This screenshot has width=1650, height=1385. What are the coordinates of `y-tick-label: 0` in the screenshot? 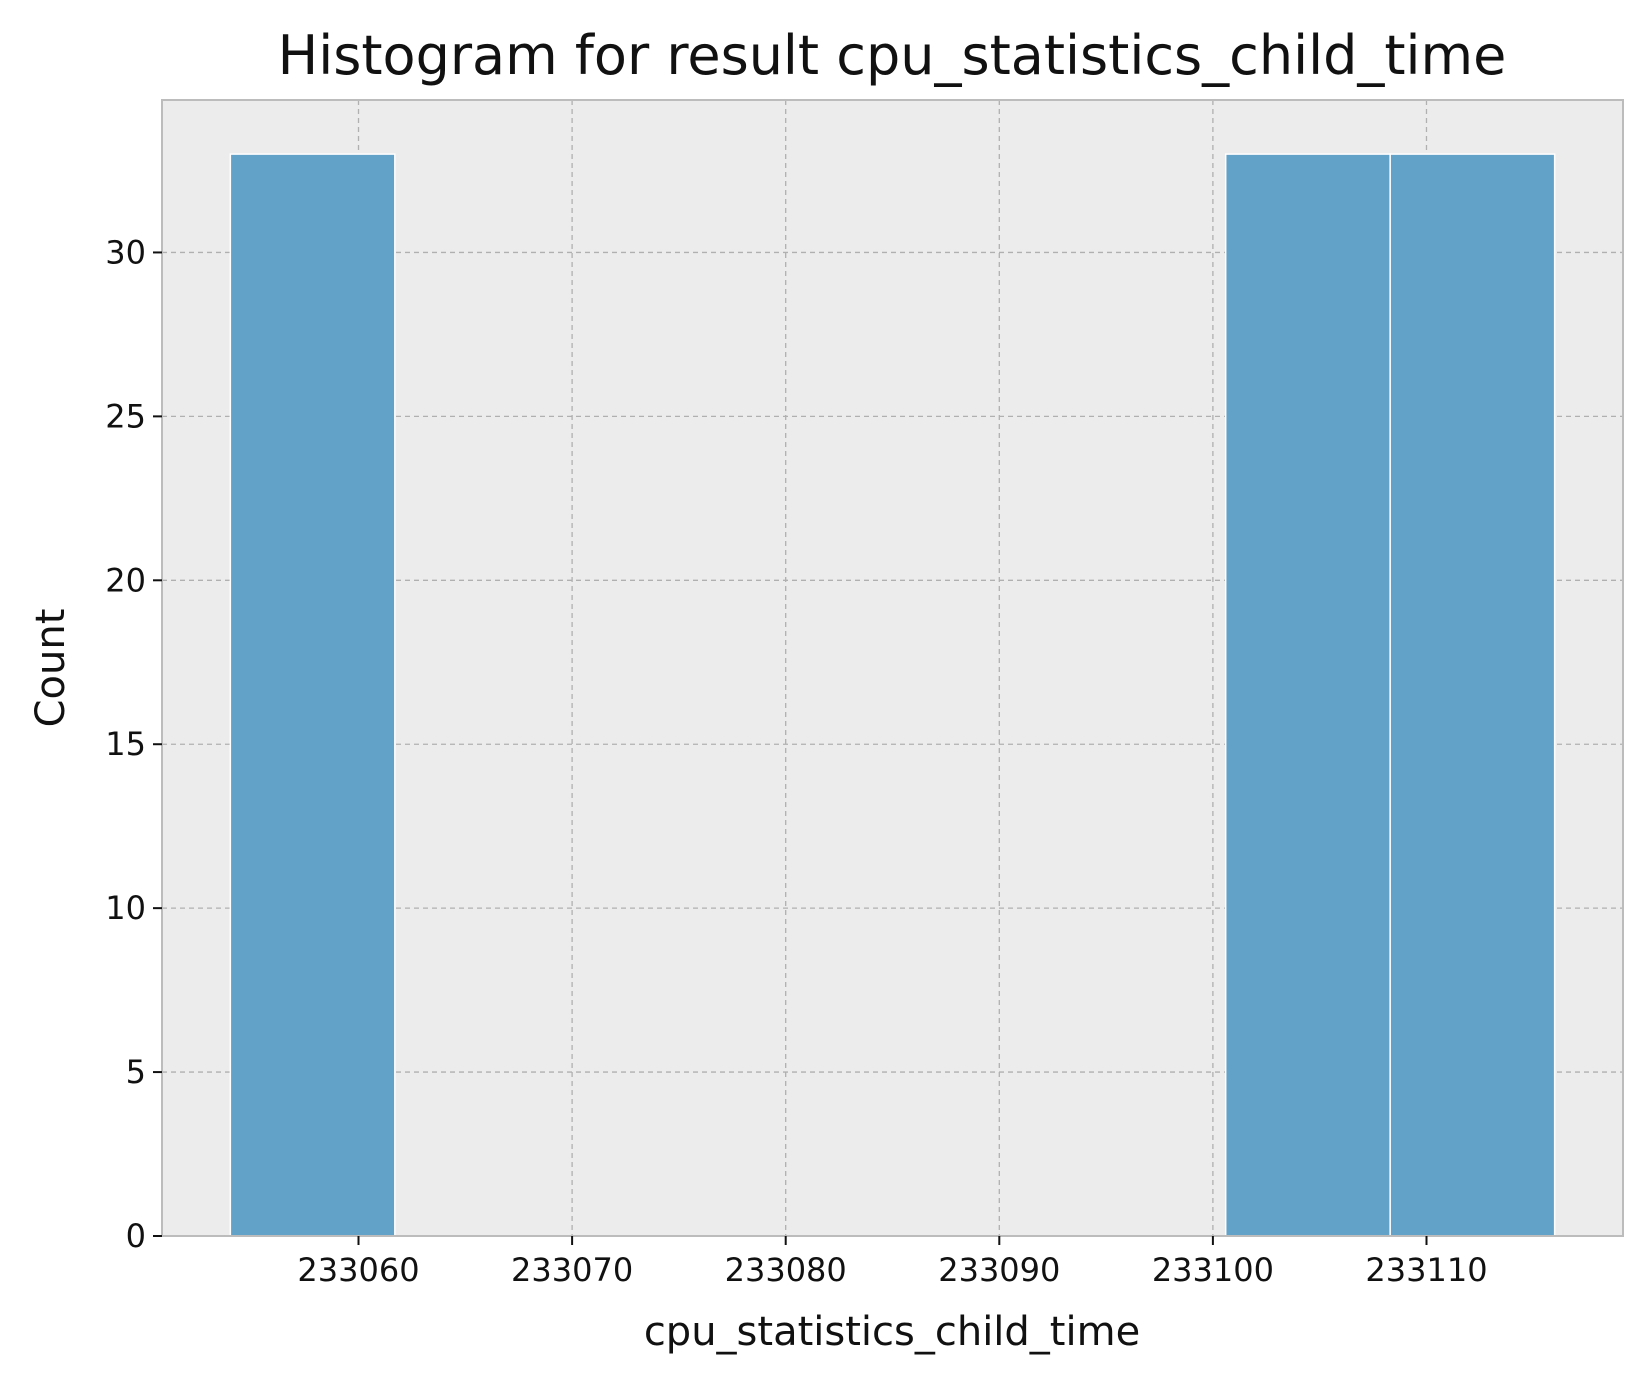 It's located at (136, 1236).